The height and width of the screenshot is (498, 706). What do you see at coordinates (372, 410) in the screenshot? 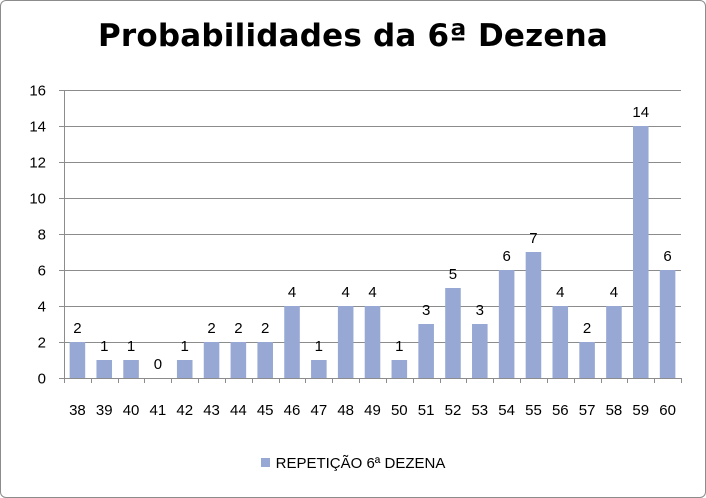
I see `x-tick-label: 49` at bounding box center [372, 410].